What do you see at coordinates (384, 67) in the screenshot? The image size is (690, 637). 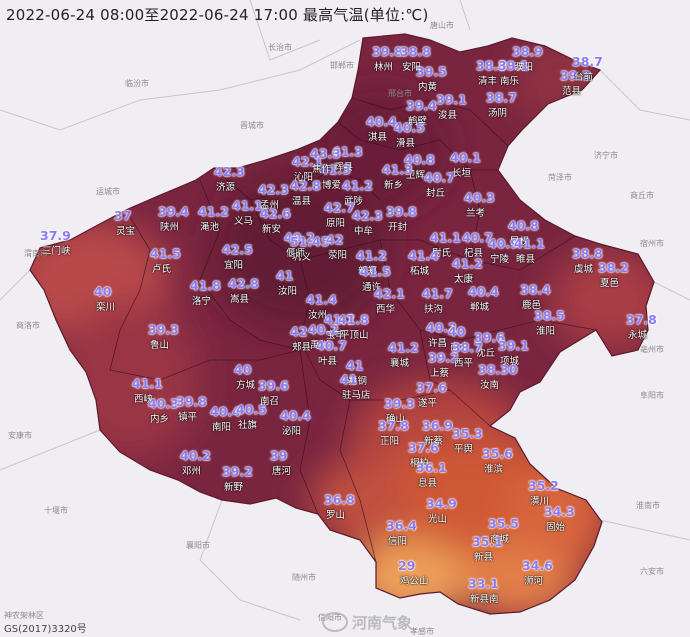 I see `station-name-林州: 林州` at bounding box center [384, 67].